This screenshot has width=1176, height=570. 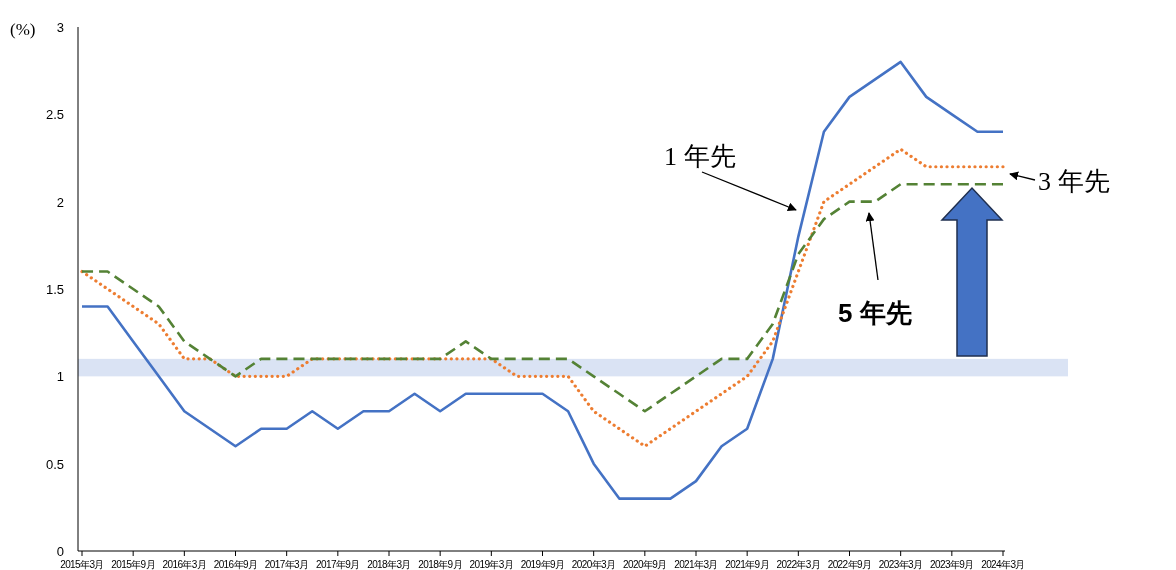 What do you see at coordinates (60, 202) in the screenshot?
I see `y-tick-label: 2` at bounding box center [60, 202].